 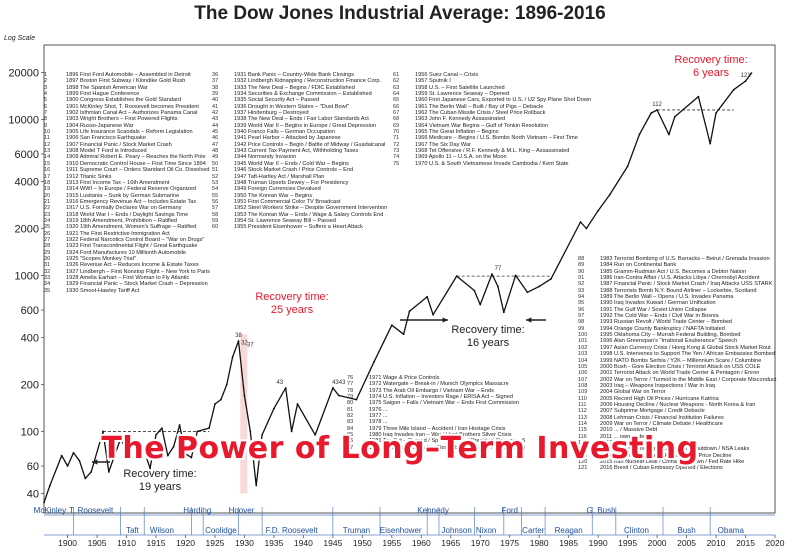 What do you see at coordinates (582, 436) in the screenshot?
I see `event-number: 116` at bounding box center [582, 436].